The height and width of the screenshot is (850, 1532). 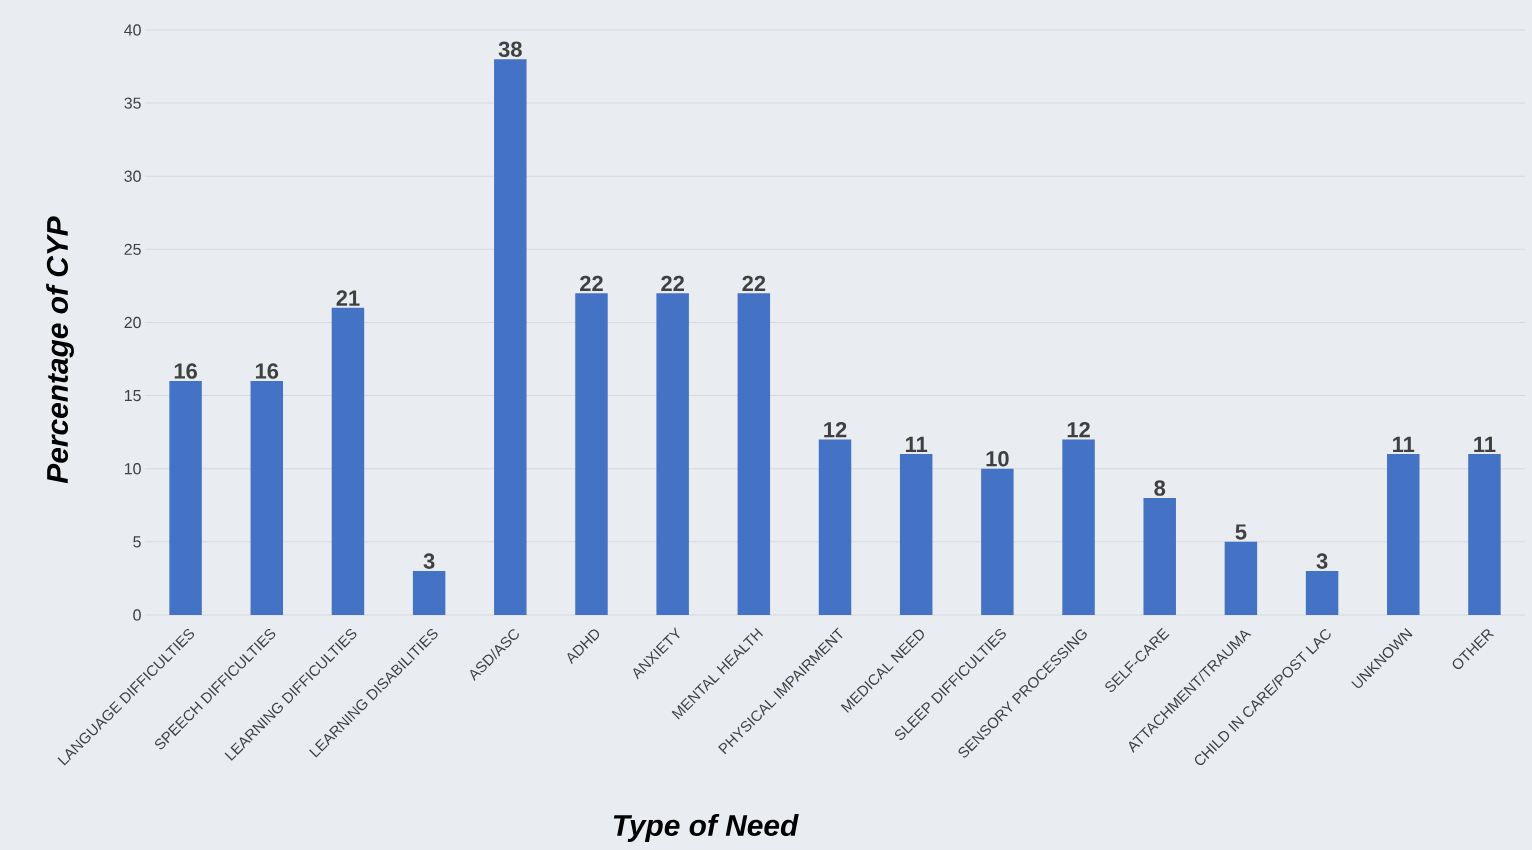 I want to click on data-label: 38, so click(x=510, y=49).